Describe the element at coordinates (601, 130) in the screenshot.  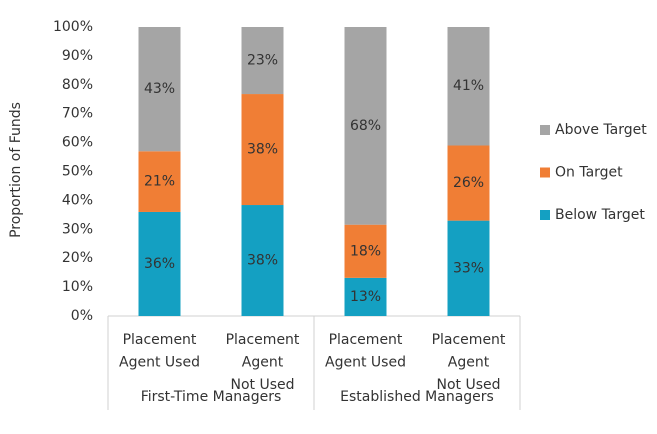
I see `legend-label: Above Target` at that location.